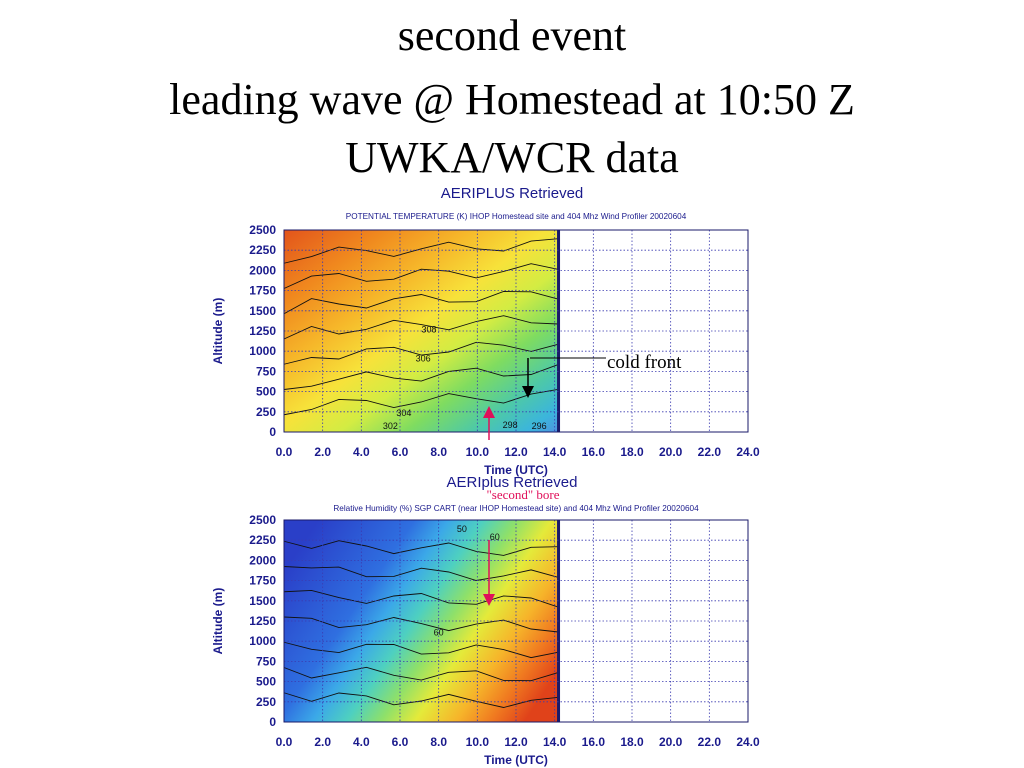 This screenshot has width=1024, height=768. I want to click on chart-title: AERIplus Retrieved, so click(512, 482).